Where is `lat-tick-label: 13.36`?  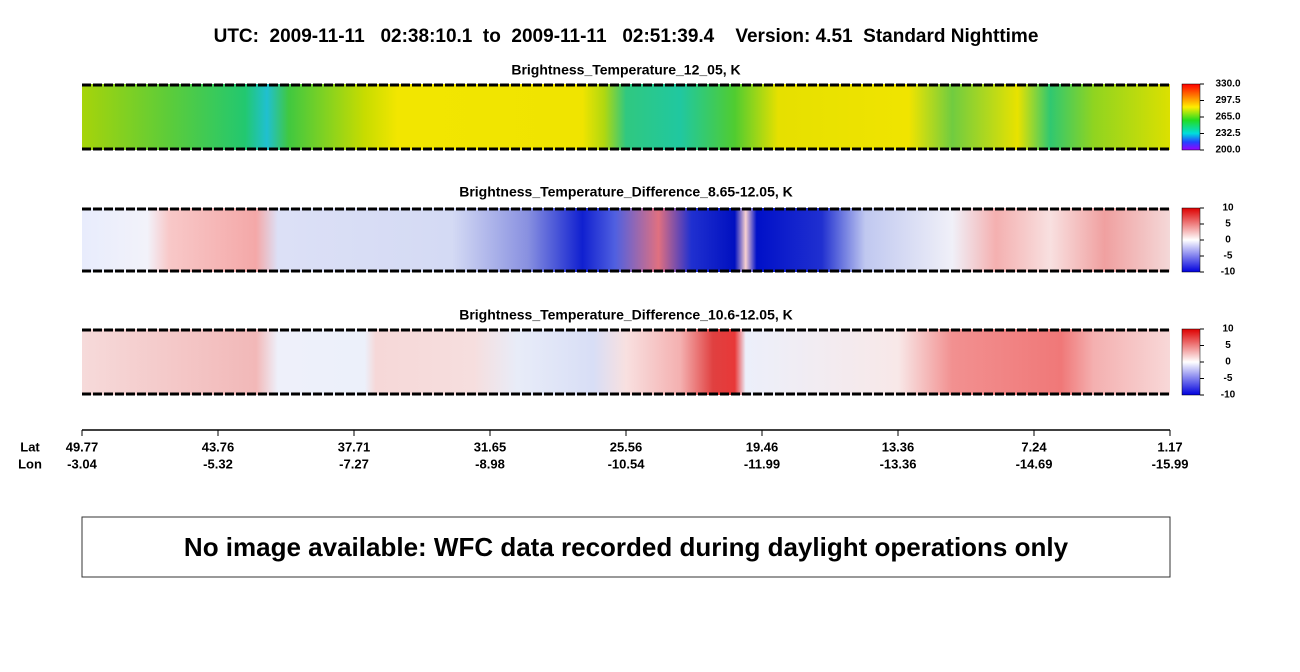 lat-tick-label: 13.36 is located at coordinates (898, 446).